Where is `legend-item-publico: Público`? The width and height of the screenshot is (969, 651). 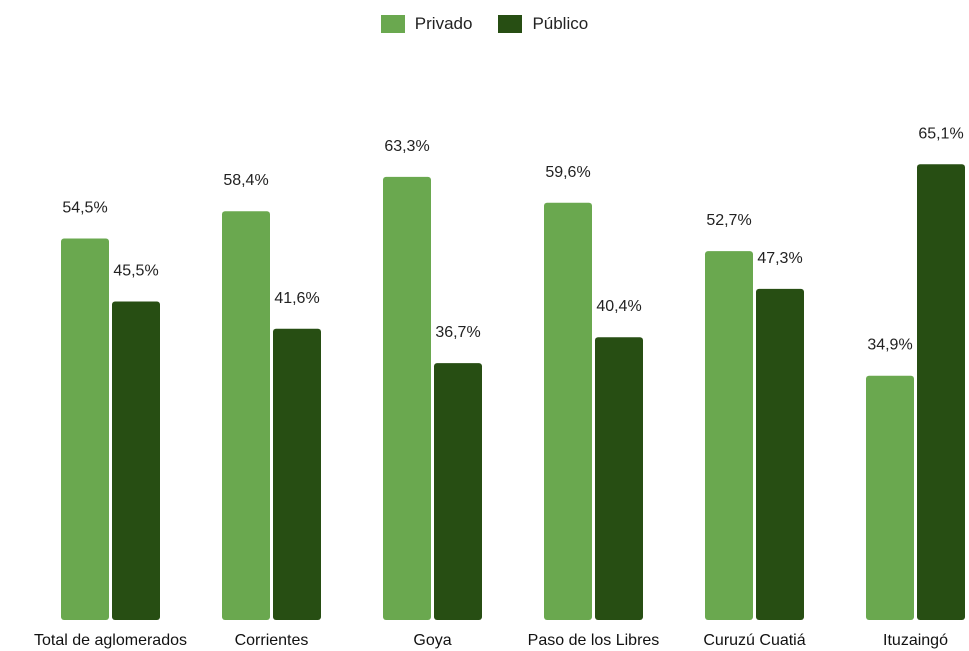 legend-item-publico: Público is located at coordinates (543, 24).